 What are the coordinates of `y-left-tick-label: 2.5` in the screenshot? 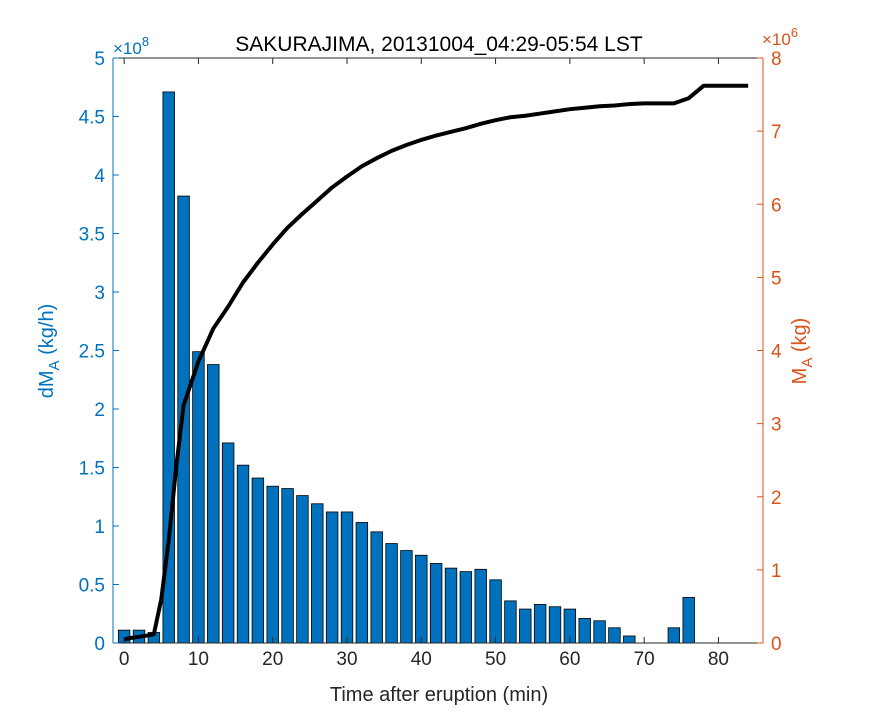 It's located at (92, 352).